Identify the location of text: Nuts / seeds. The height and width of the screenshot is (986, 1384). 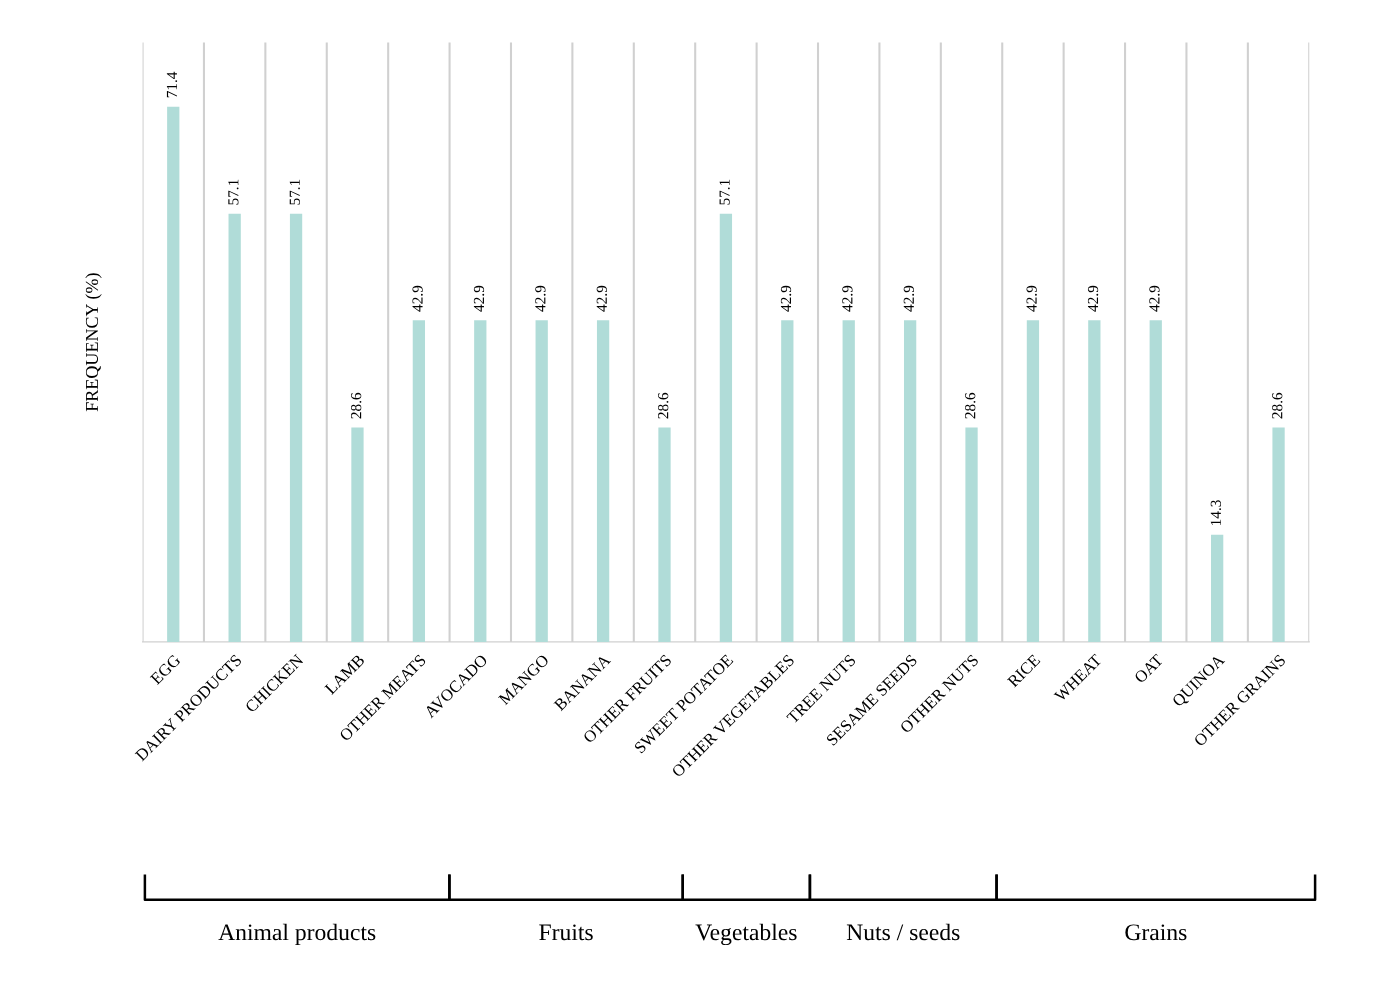
(903, 932).